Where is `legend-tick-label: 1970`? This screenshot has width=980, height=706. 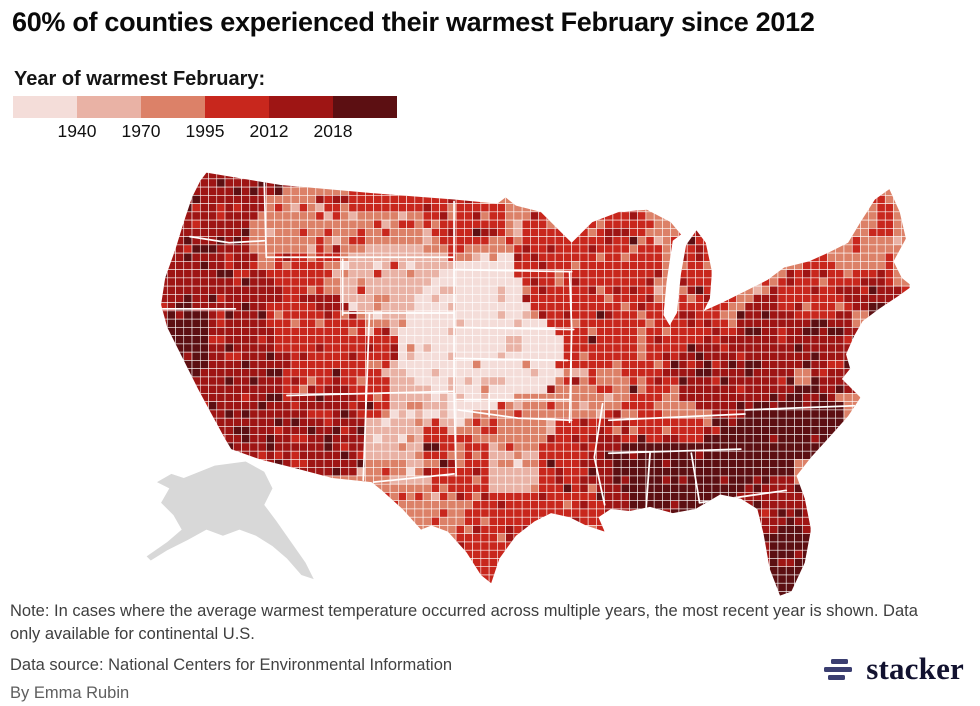 legend-tick-label: 1970 is located at coordinates (141, 131).